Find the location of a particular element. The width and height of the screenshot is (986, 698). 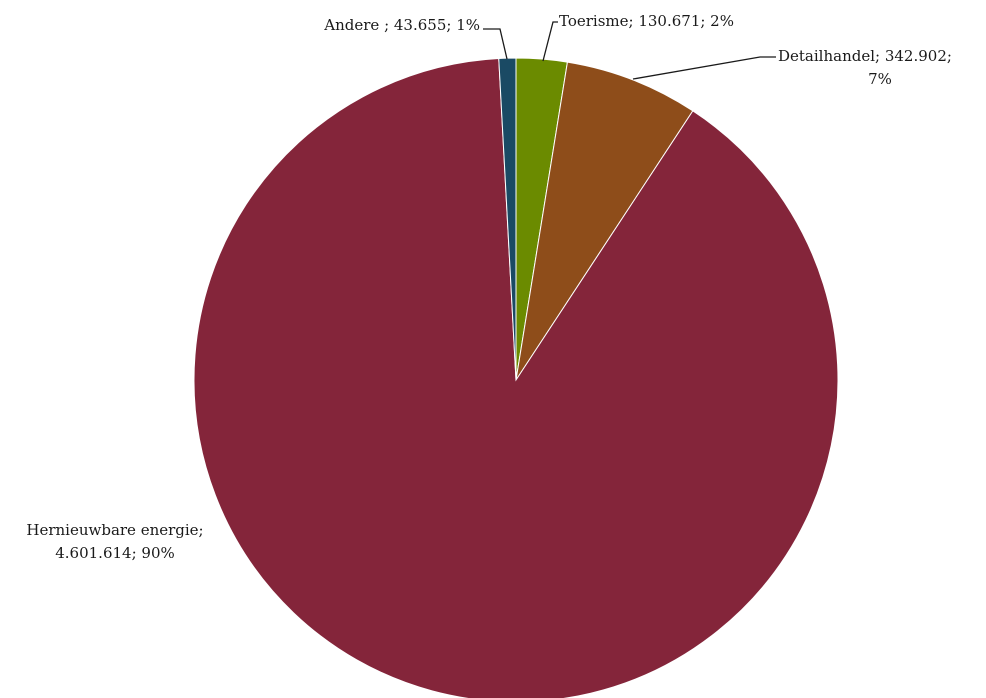

leader-line-detailhandel is located at coordinates (704, 68).